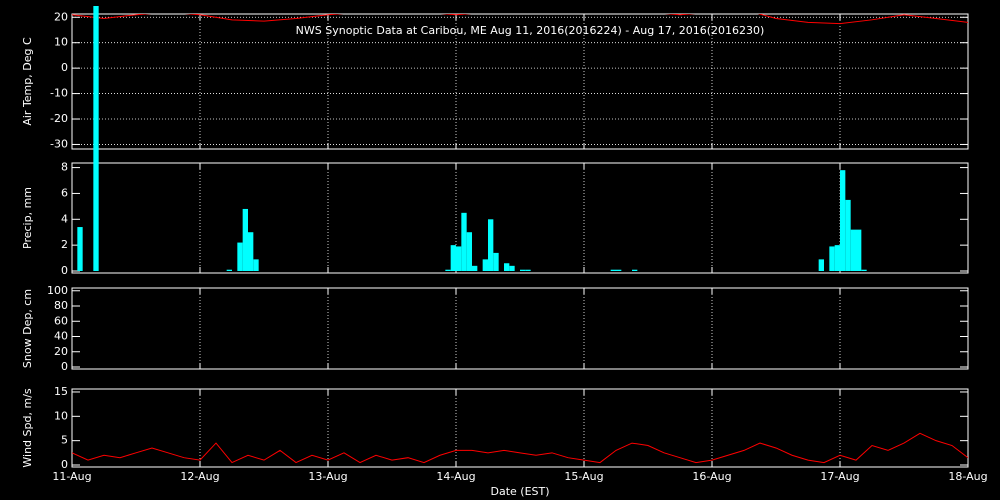 Image resolution: width=1000 pixels, height=500 pixels. Describe the element at coordinates (64, 440) in the screenshot. I see `y-tick-label: 5` at that location.